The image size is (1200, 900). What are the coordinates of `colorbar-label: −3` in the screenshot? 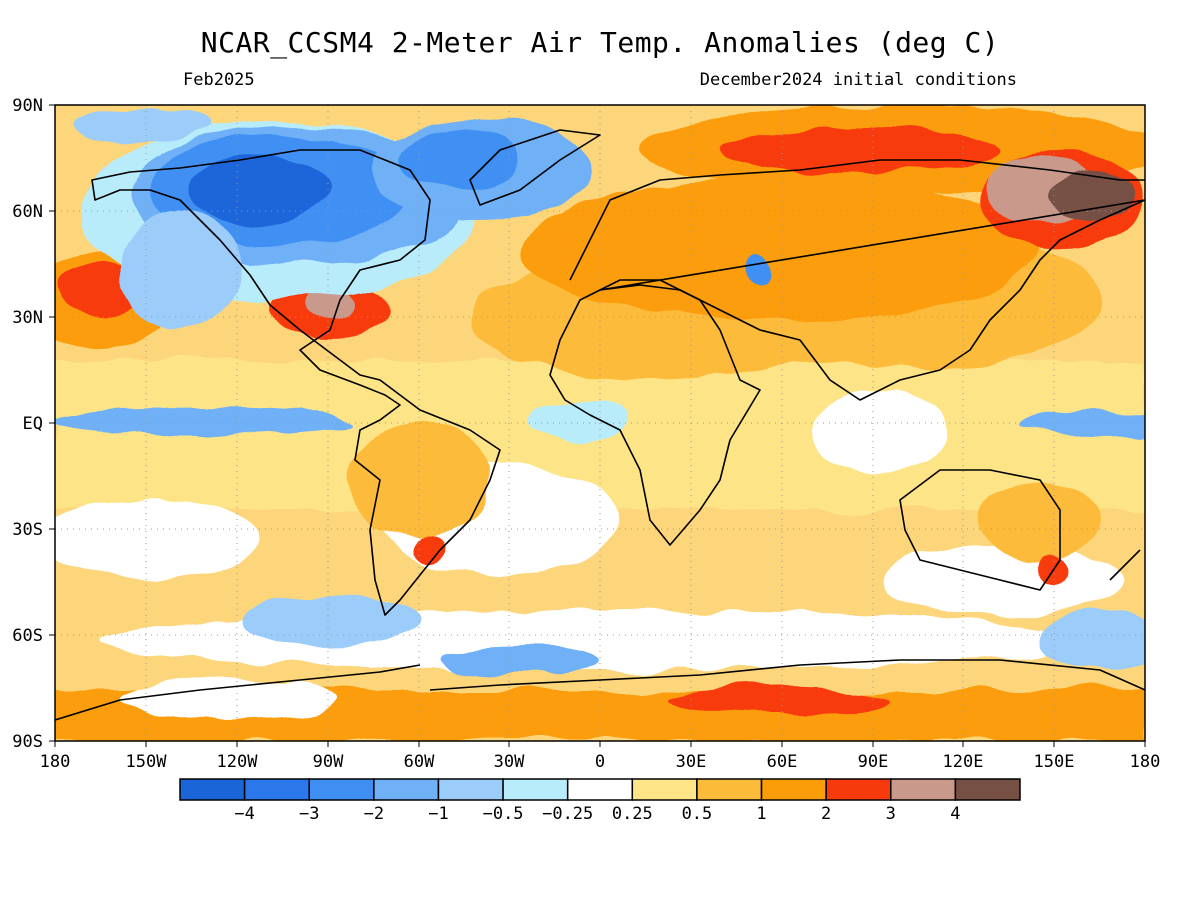 It's located at (309, 814).